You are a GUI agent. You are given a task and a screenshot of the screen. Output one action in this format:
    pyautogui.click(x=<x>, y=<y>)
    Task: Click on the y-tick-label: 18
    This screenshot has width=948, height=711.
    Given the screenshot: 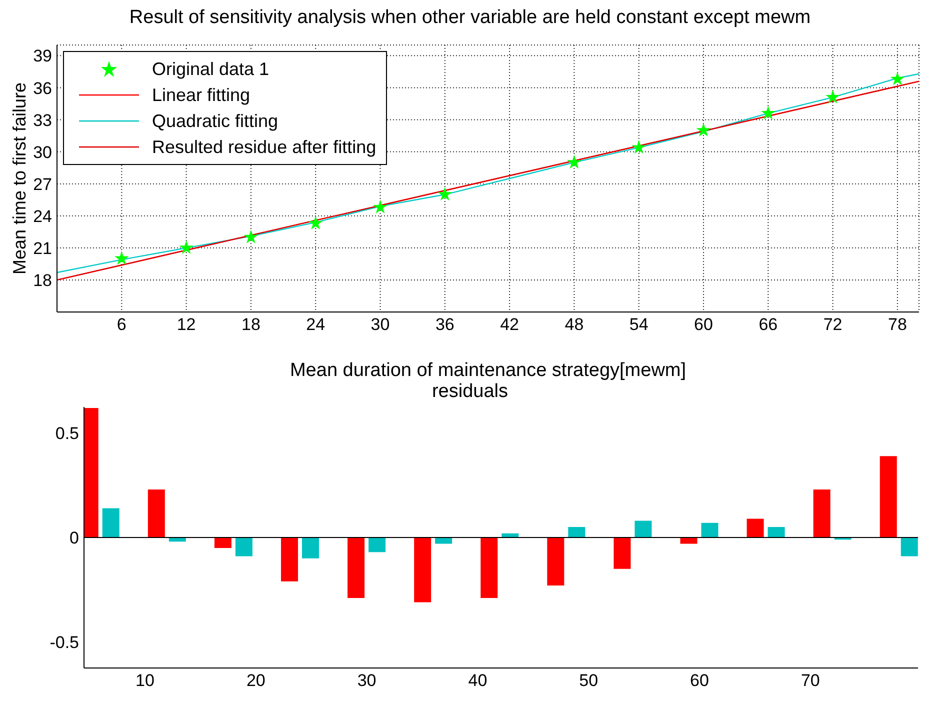 What is the action you would take?
    pyautogui.click(x=42, y=280)
    